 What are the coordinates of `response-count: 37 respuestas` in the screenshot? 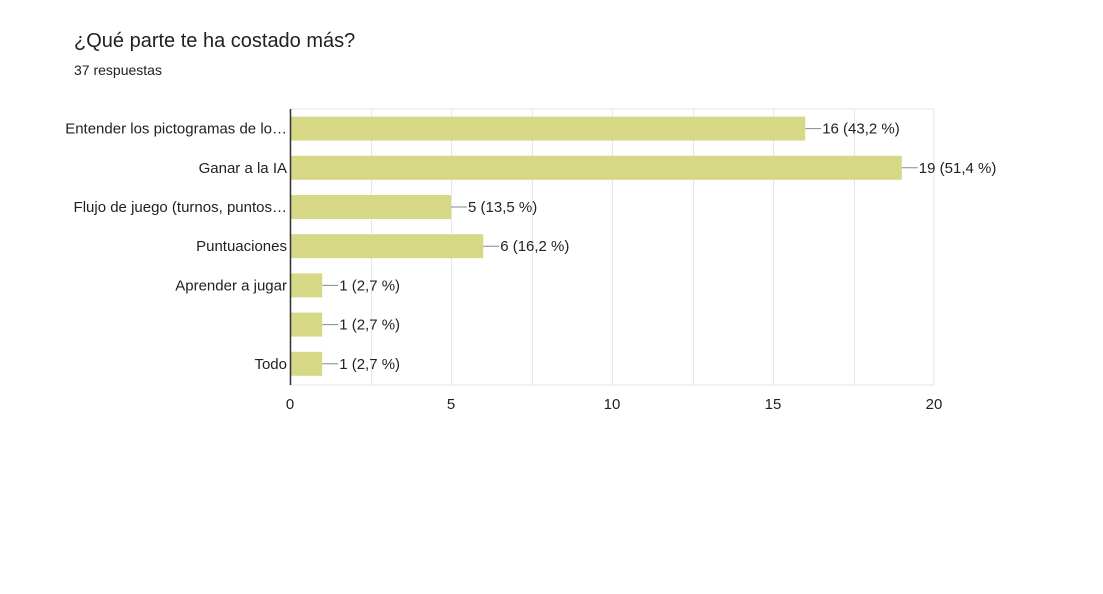 It's located at (118, 70).